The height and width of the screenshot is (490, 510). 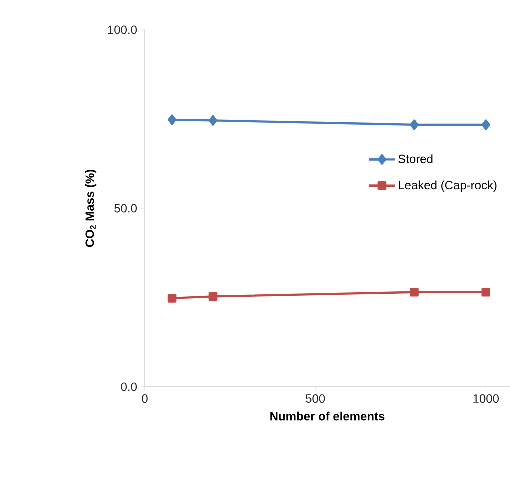 What do you see at coordinates (126, 208) in the screenshot?
I see `y-tick-label: 50.0` at bounding box center [126, 208].